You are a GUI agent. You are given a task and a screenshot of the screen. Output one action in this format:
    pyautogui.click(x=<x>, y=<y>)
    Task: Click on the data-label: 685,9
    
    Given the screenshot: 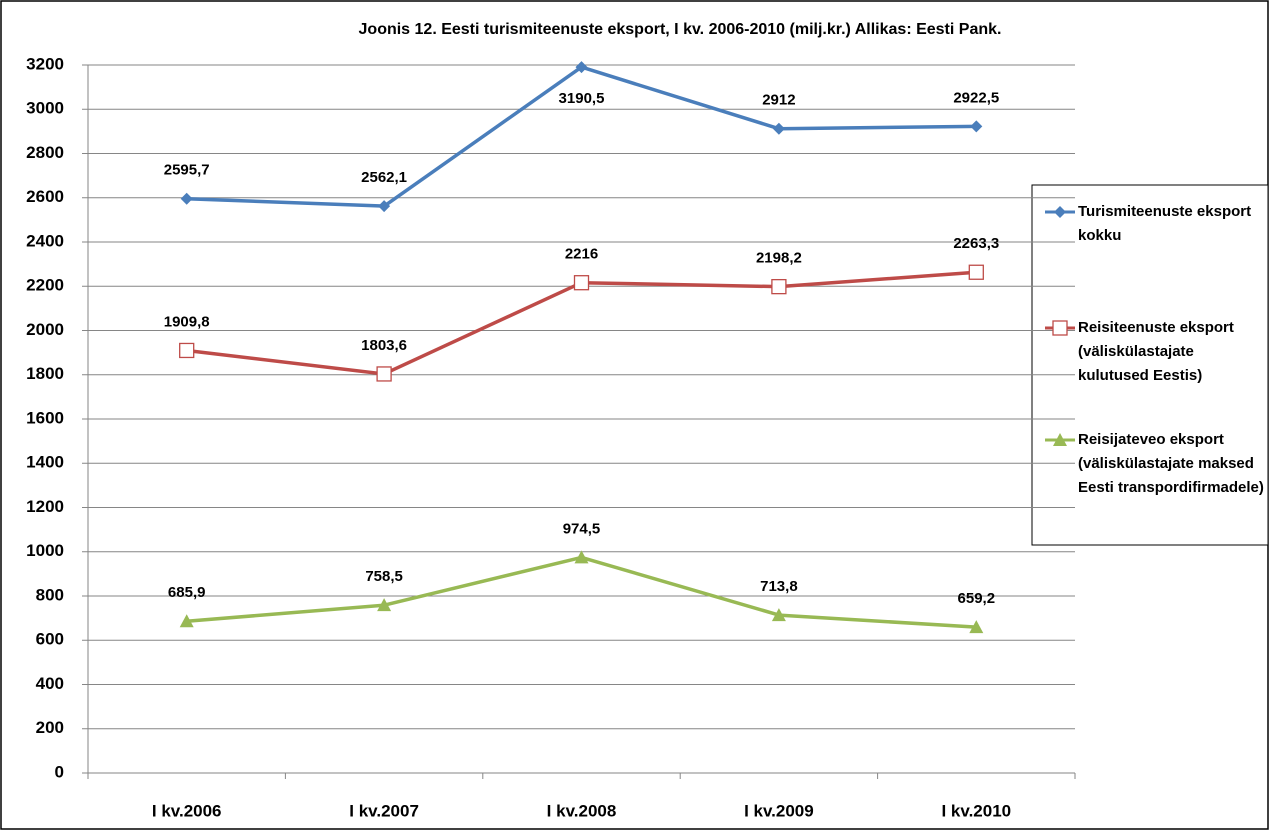 What is the action you would take?
    pyautogui.click(x=187, y=592)
    